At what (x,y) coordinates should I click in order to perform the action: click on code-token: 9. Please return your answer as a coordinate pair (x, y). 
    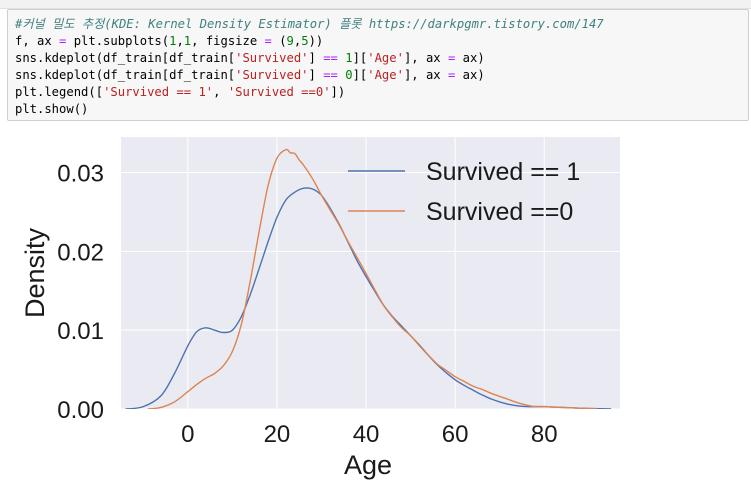
    Looking at the image, I should click on (290, 40).